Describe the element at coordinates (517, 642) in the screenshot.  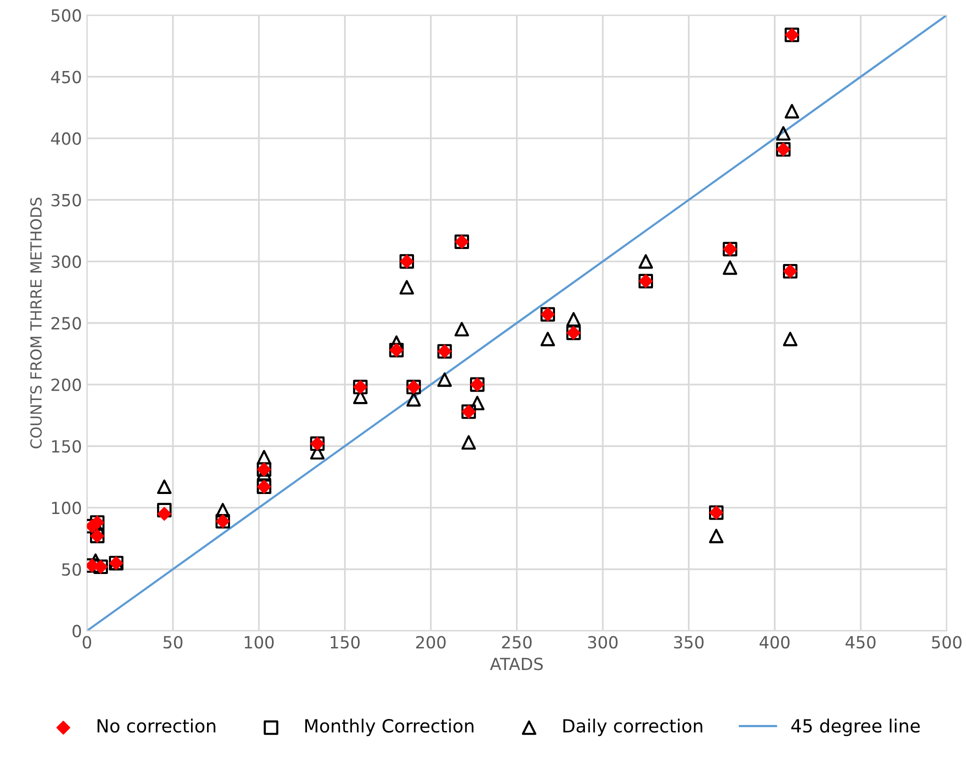
I see `x-tick-label: 250` at that location.